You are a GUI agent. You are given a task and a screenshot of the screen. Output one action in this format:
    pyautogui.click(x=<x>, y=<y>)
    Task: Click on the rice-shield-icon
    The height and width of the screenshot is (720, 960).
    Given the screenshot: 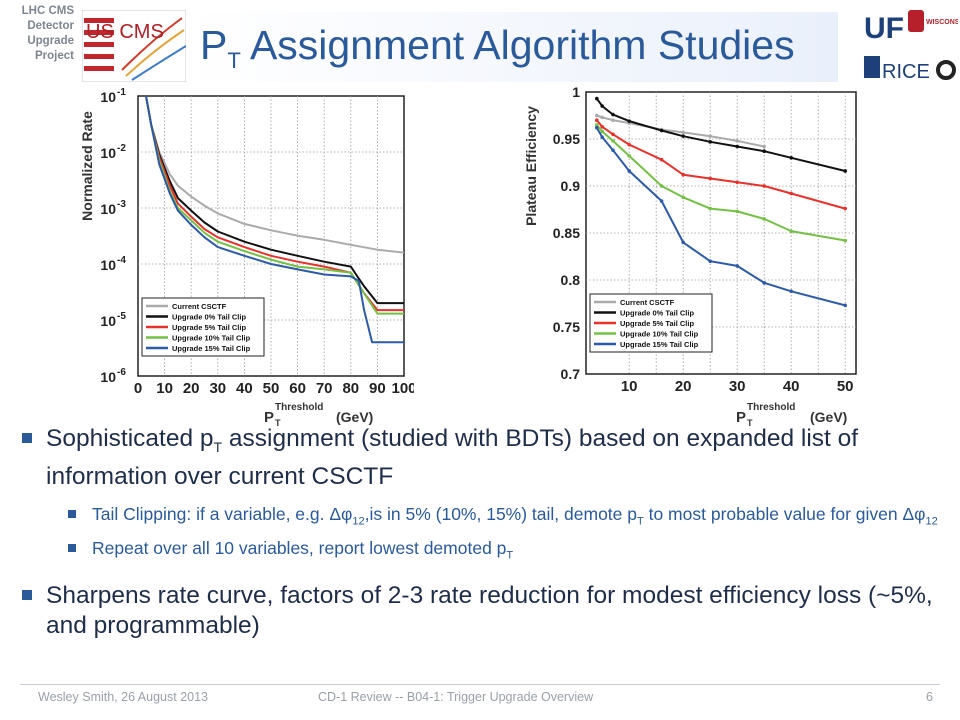 What is the action you would take?
    pyautogui.click(x=872, y=67)
    